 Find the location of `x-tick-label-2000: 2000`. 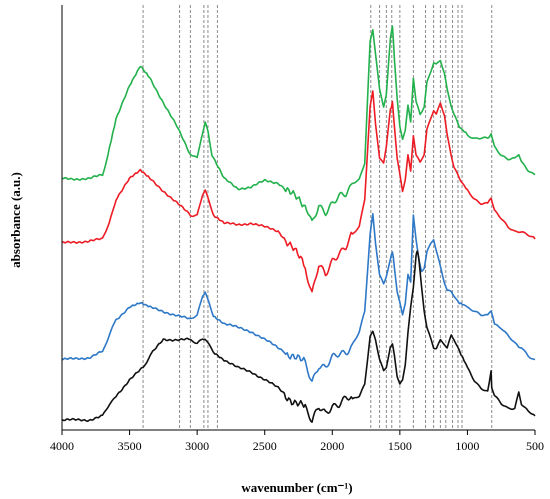

x-tick-label-2000: 2000 is located at coordinates (332, 446).